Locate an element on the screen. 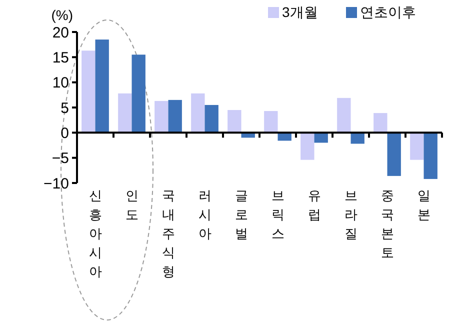 The width and height of the screenshot is (454, 322). x-tick-label: 신흥아시아 is located at coordinates (95, 233).